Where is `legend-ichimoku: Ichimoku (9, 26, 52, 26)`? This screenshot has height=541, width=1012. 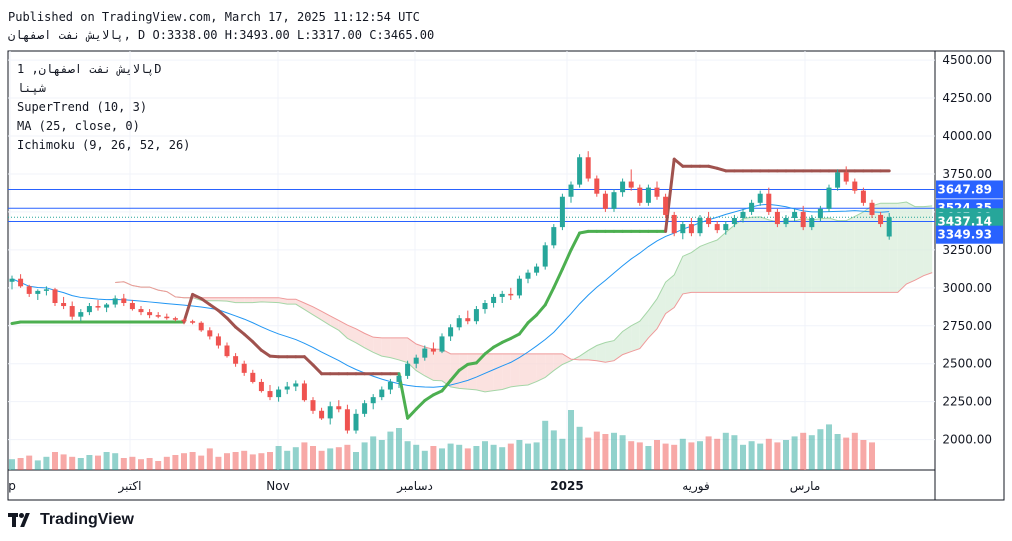
legend-ichimoku: Ichimoku (9, 26, 52, 26) is located at coordinates (104, 145).